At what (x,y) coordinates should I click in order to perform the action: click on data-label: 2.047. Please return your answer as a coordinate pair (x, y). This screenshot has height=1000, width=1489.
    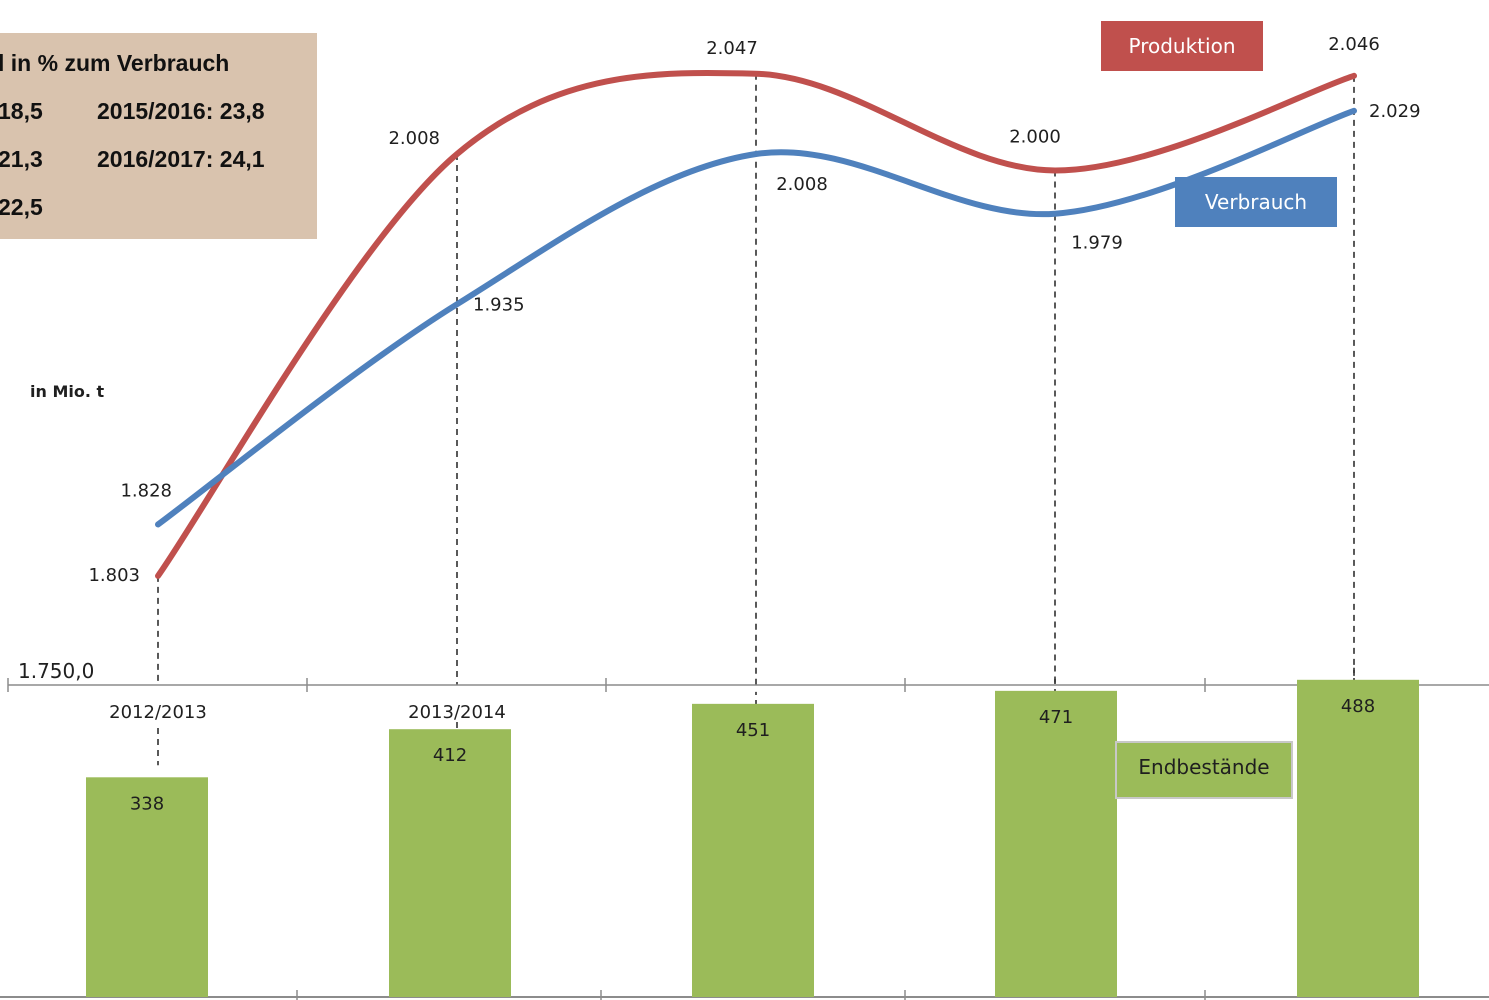
    Looking at the image, I should click on (732, 48).